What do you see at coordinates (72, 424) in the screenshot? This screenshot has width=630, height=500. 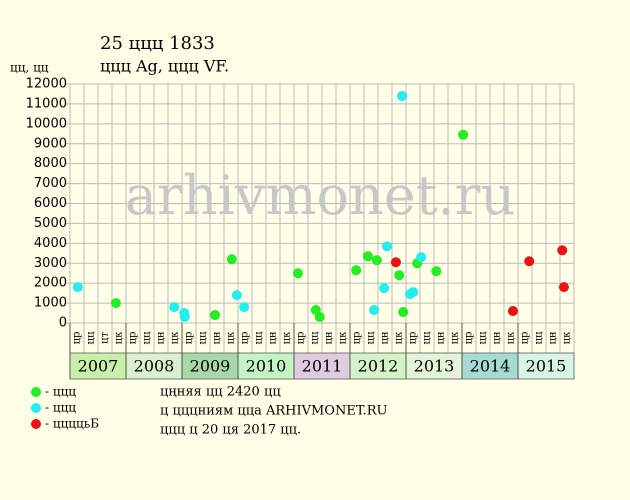 I see `legend-label: - ццццьБ` at bounding box center [72, 424].